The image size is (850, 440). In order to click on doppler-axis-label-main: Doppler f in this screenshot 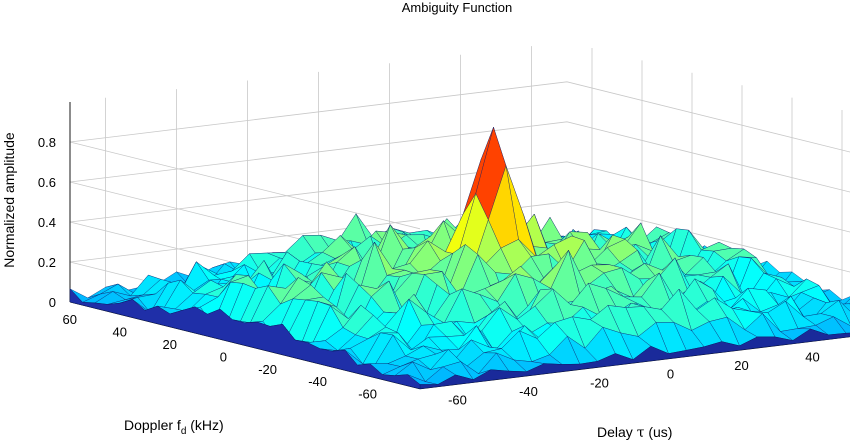, I will do `click(152, 425)`.